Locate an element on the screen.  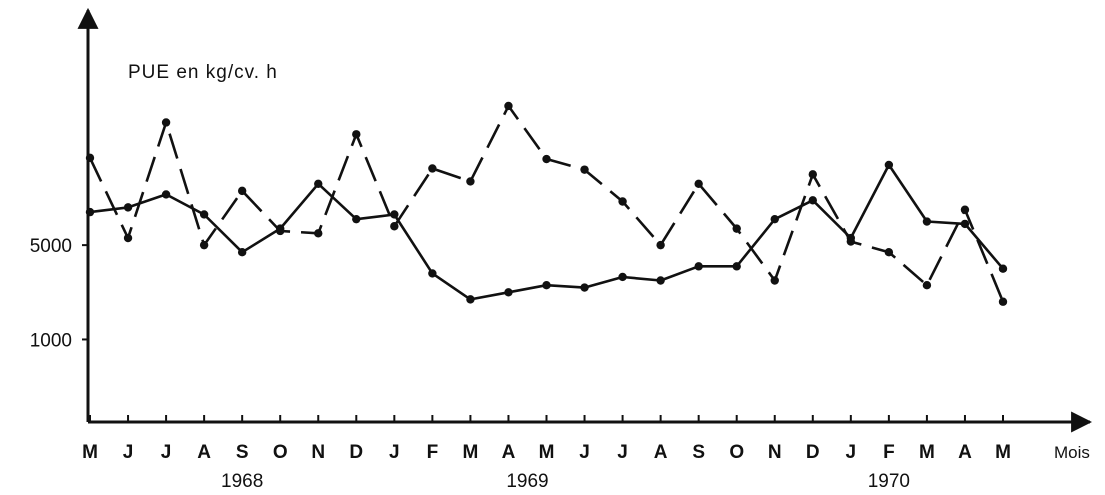
year-label: 1968 is located at coordinates (242, 481).